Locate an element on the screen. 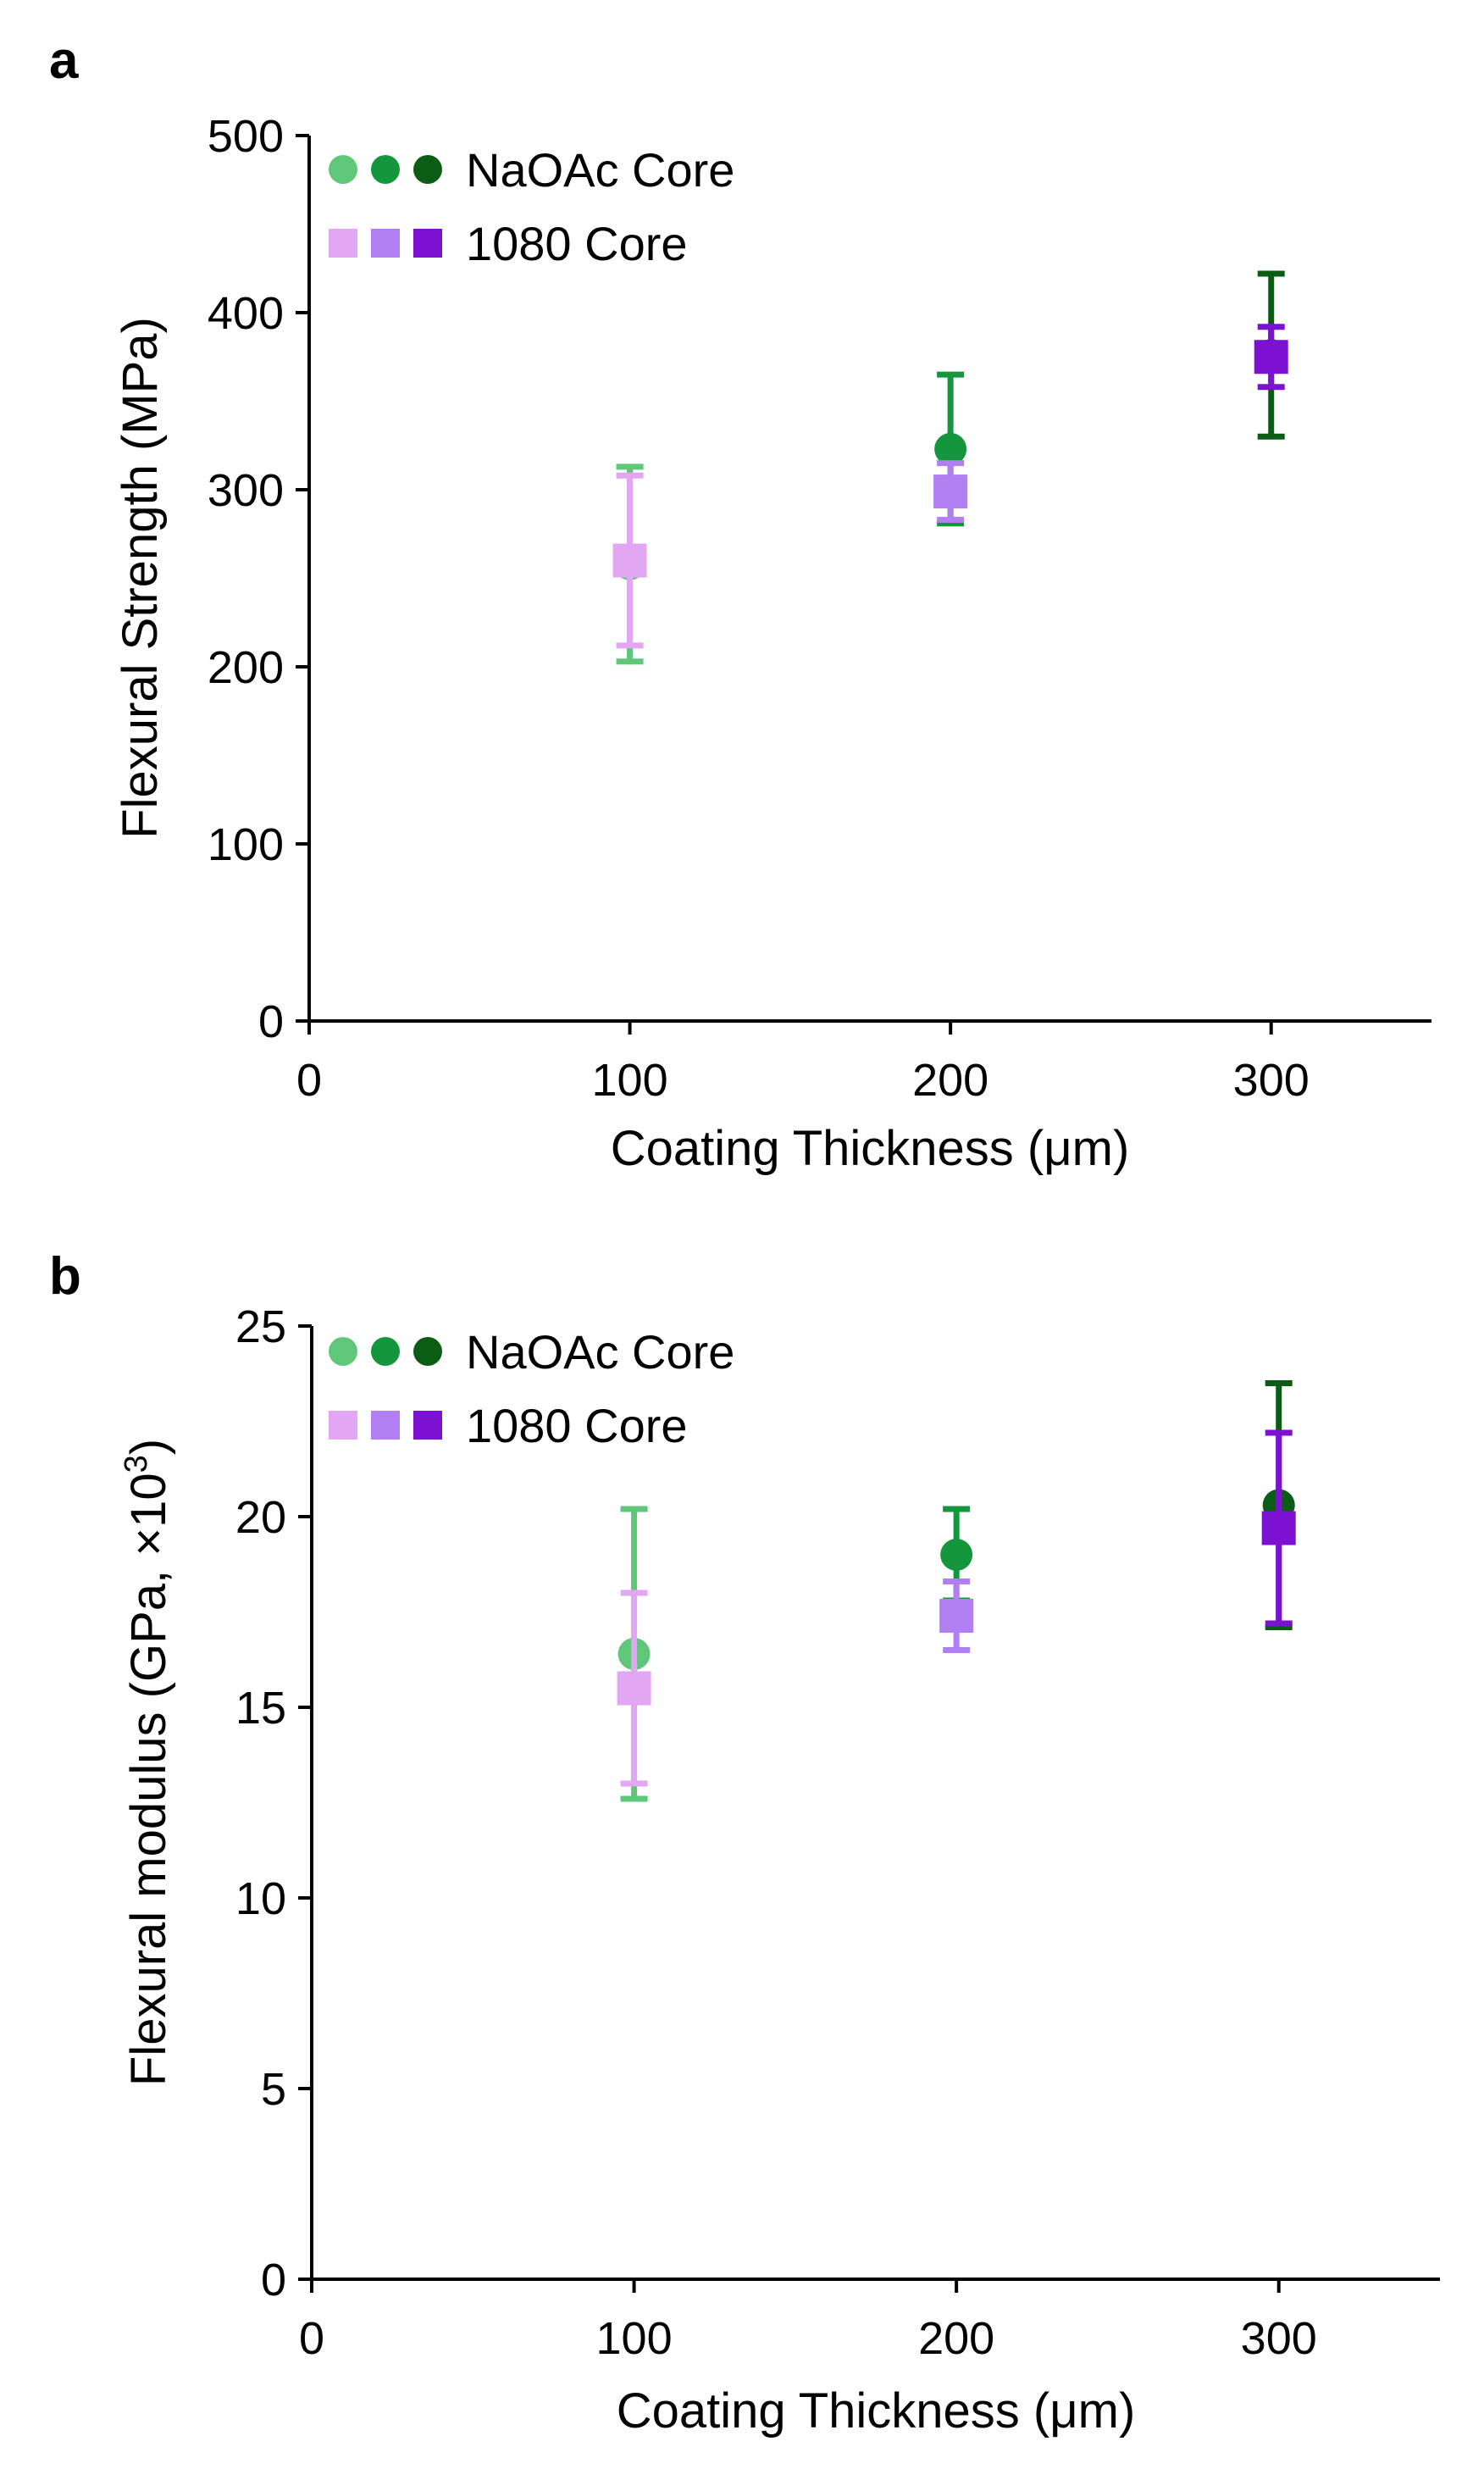 This screenshot has height=2469, width=1484. y-tick-label: 200 is located at coordinates (246, 667).